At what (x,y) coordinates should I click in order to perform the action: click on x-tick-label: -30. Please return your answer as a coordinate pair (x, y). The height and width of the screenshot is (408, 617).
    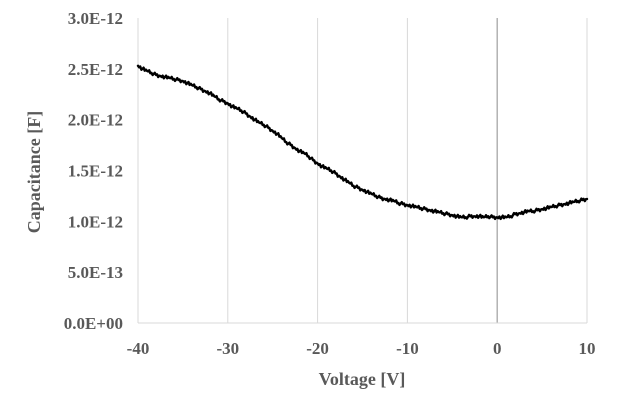
    Looking at the image, I should click on (227, 348).